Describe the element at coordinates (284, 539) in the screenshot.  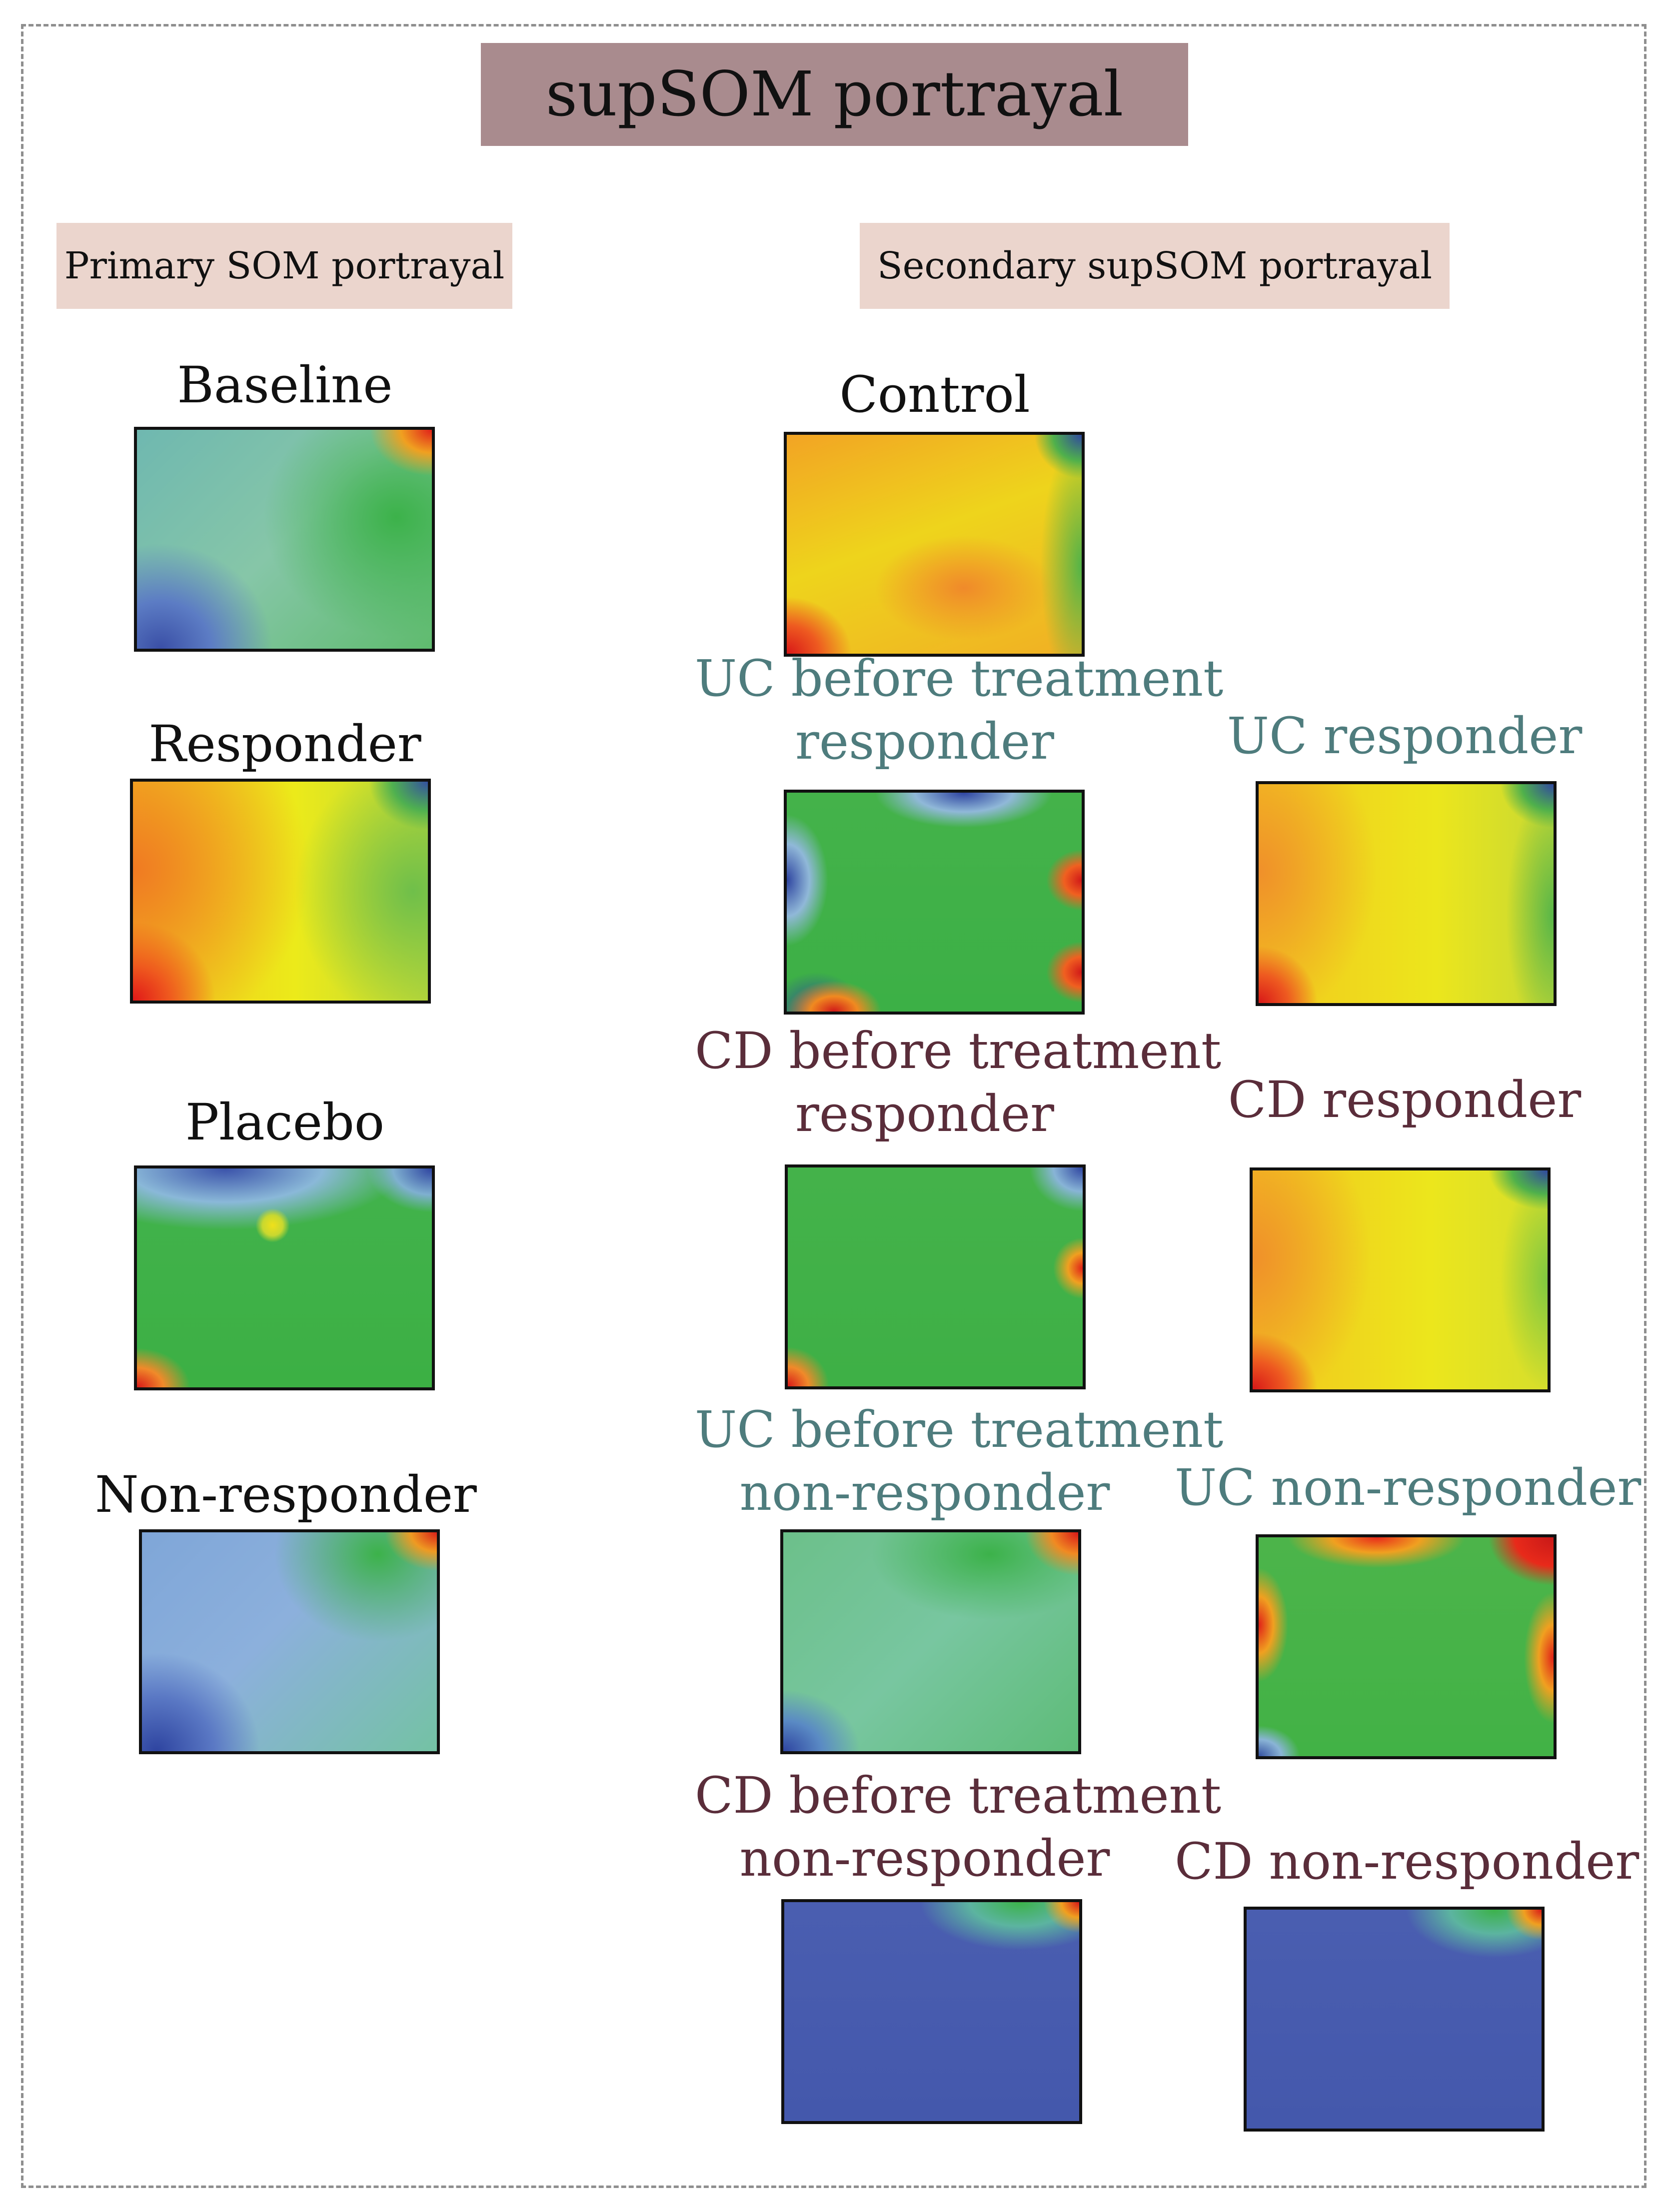
I see `baseline-map` at that location.